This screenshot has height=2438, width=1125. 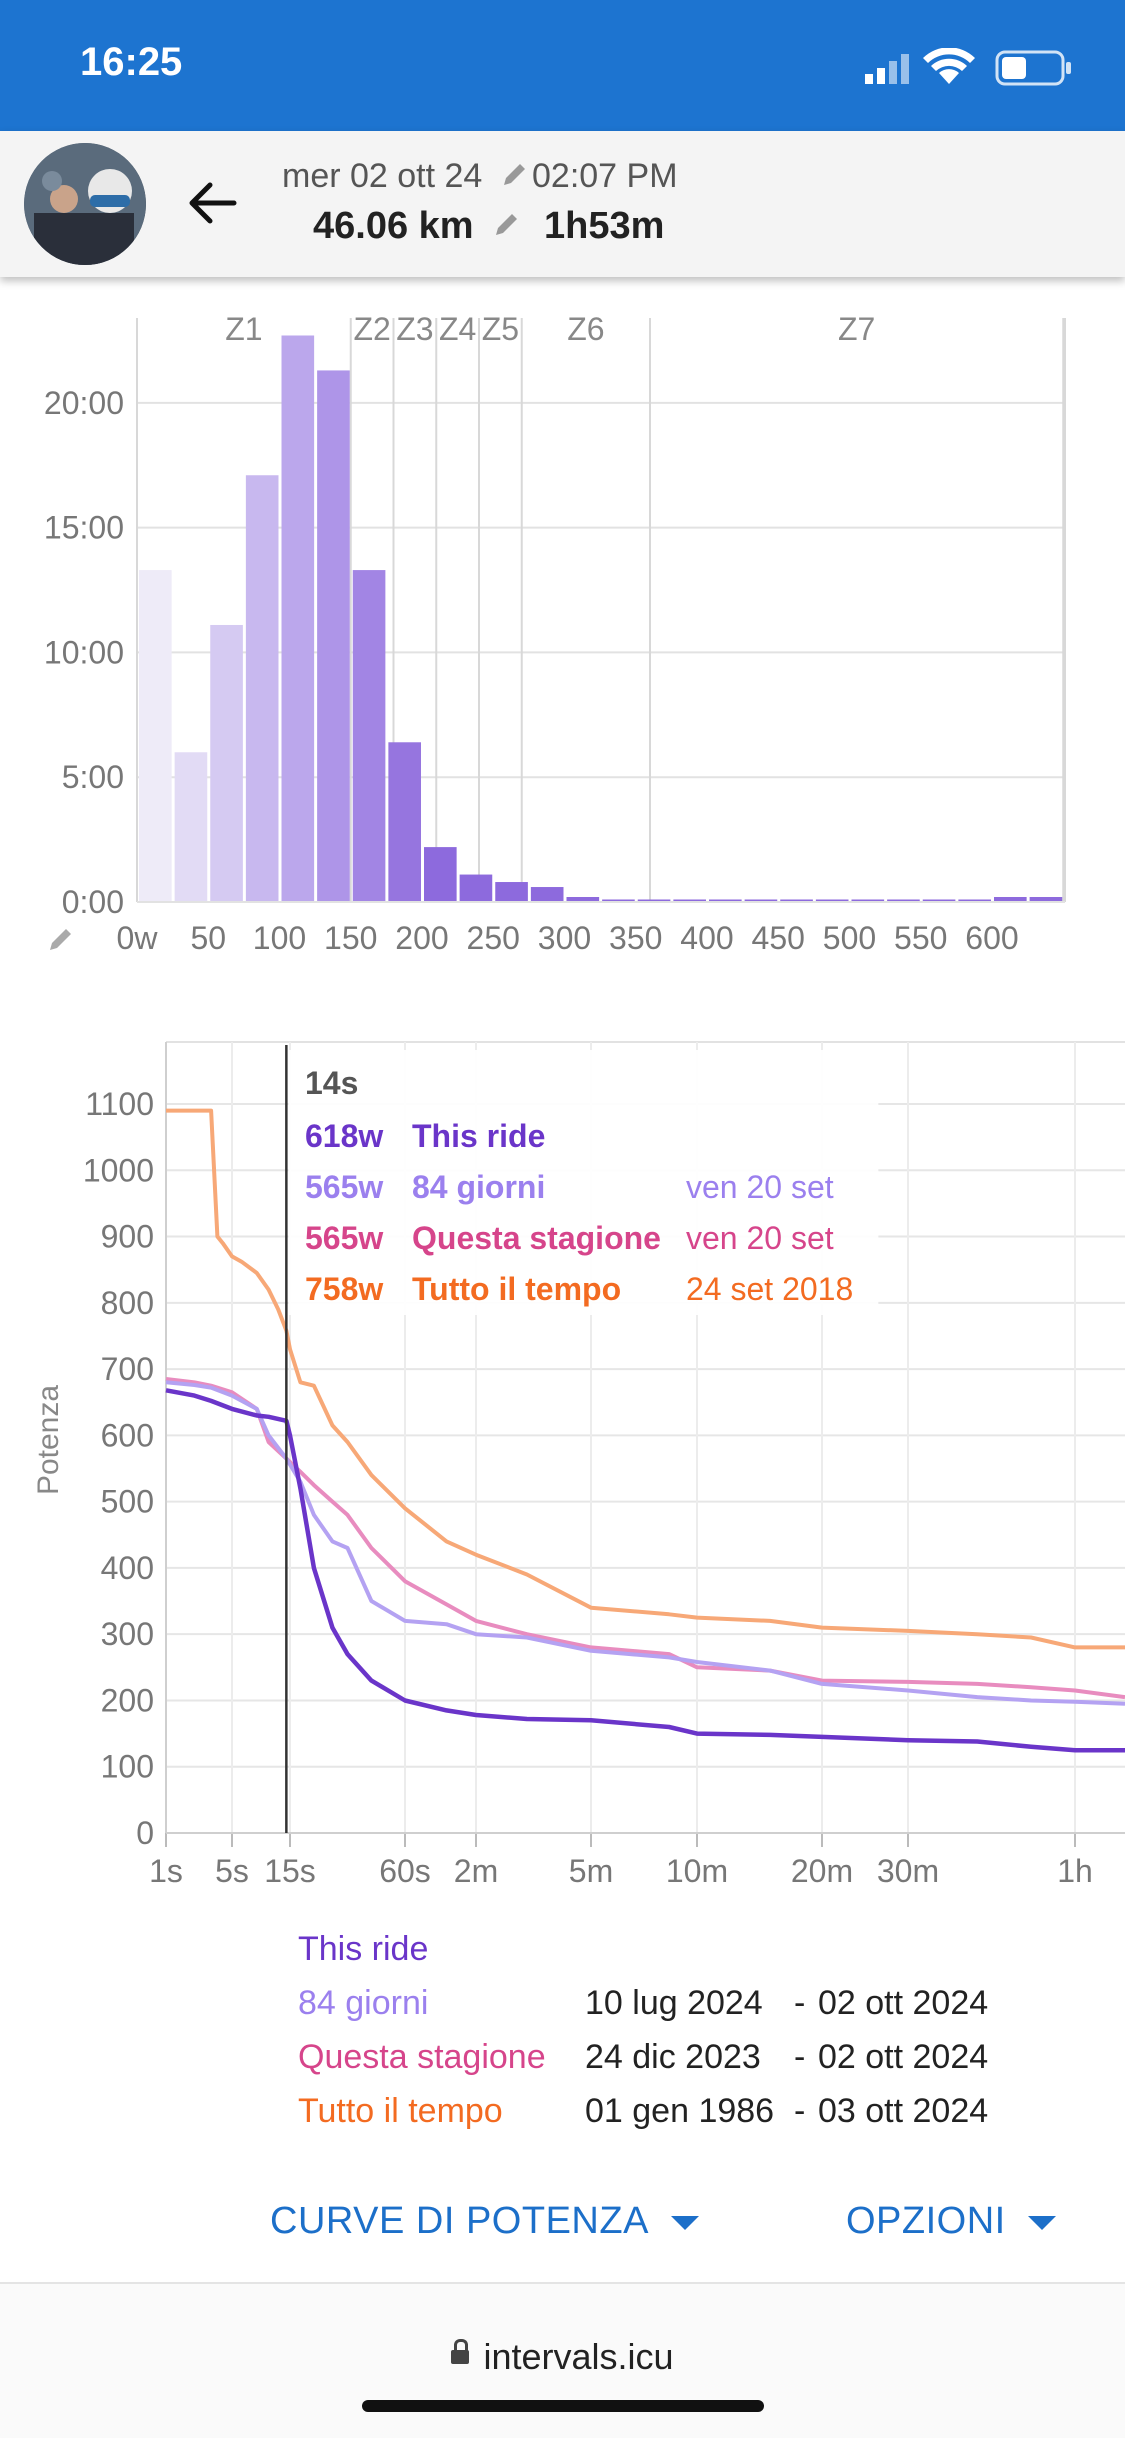 What do you see at coordinates (493, 938) in the screenshot?
I see `x-tick-label: 250` at bounding box center [493, 938].